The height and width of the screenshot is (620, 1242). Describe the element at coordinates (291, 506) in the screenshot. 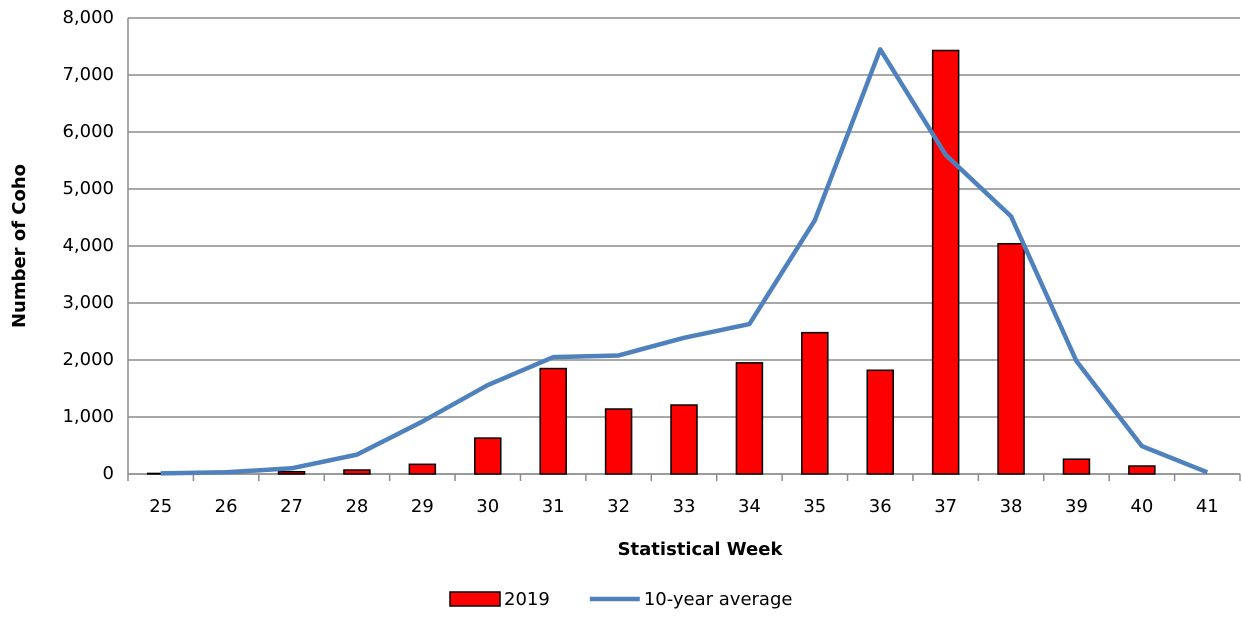

I see `x-tick-label: 27` at that location.